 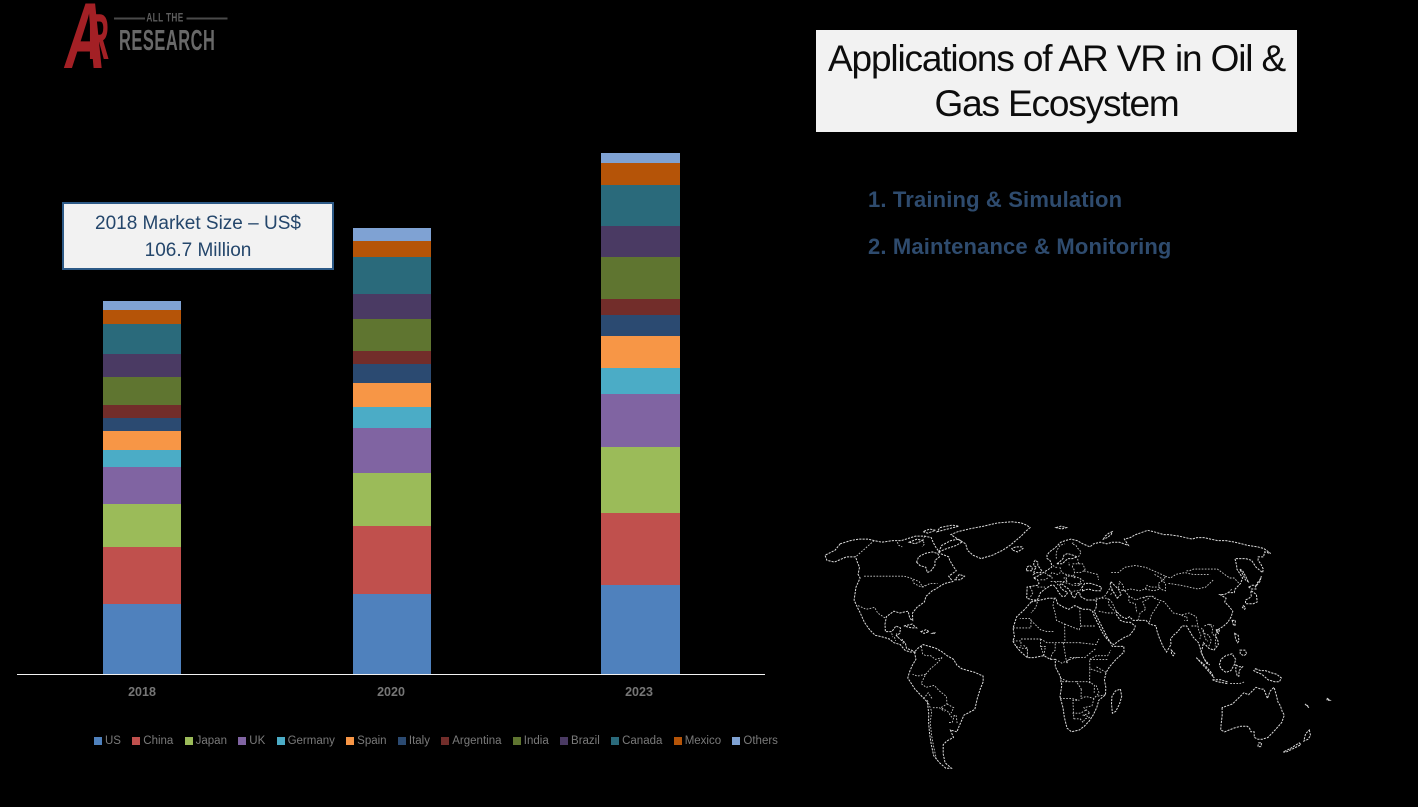 I want to click on svg-text: R, so click(x=98, y=36).